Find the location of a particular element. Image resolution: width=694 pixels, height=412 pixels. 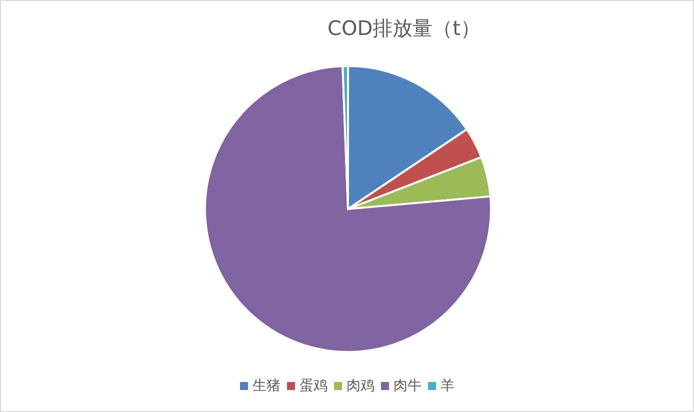

legend-label: 蛋鸡 is located at coordinates (314, 386).